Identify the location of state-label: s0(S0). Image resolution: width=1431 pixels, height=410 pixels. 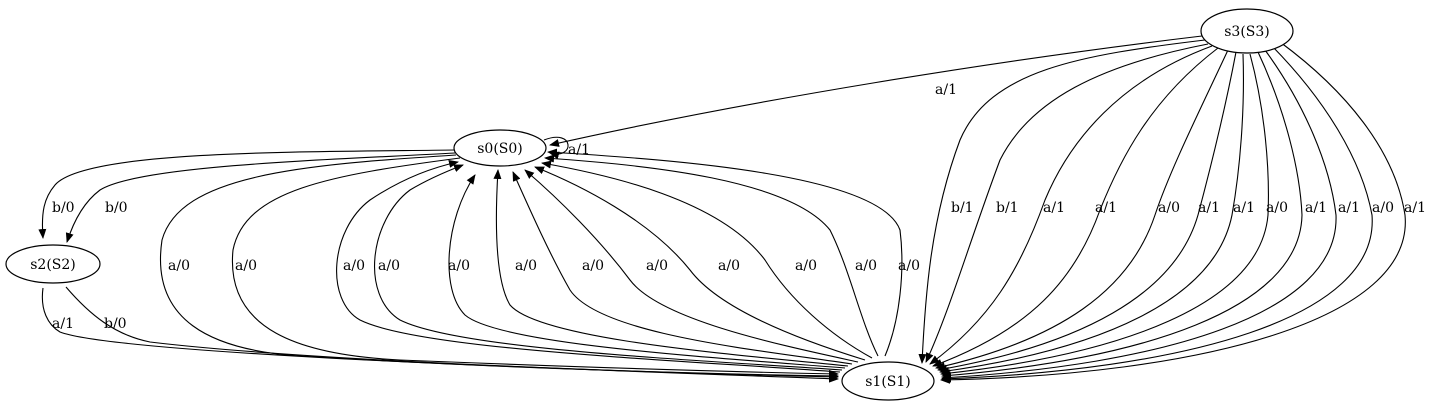
(500, 149).